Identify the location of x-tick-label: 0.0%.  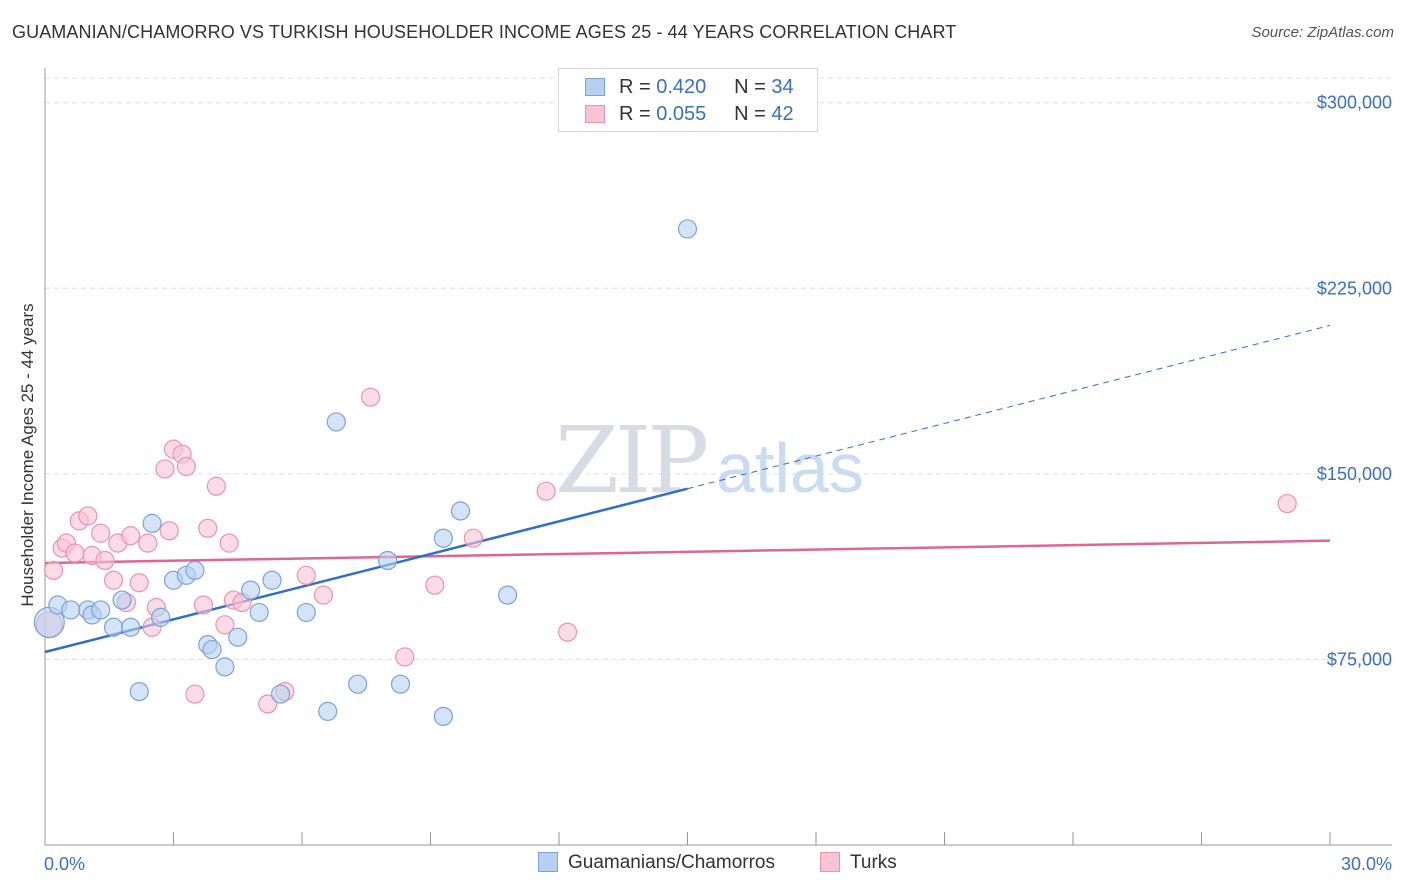
(64, 864).